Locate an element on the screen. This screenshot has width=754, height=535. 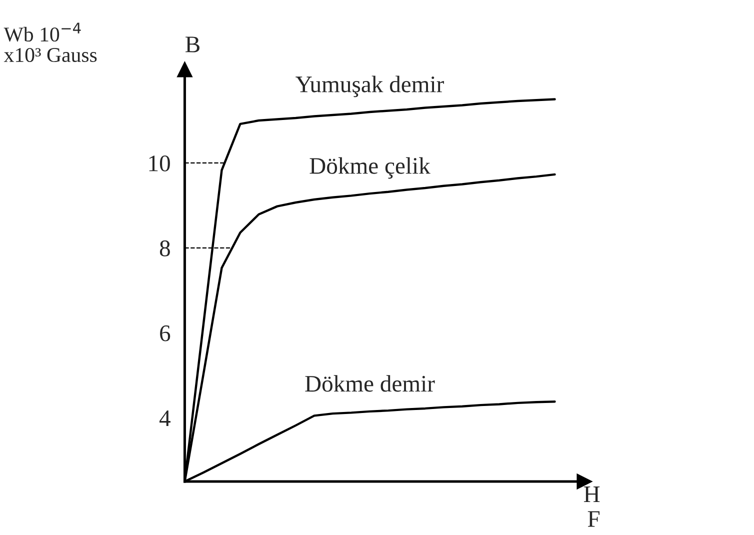
y-tick-label: 6 is located at coordinates (165, 333).